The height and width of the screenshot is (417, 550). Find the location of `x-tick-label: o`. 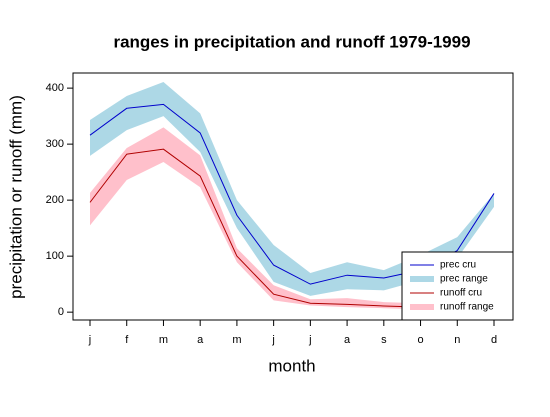

x-tick-label: o is located at coordinates (420, 340).